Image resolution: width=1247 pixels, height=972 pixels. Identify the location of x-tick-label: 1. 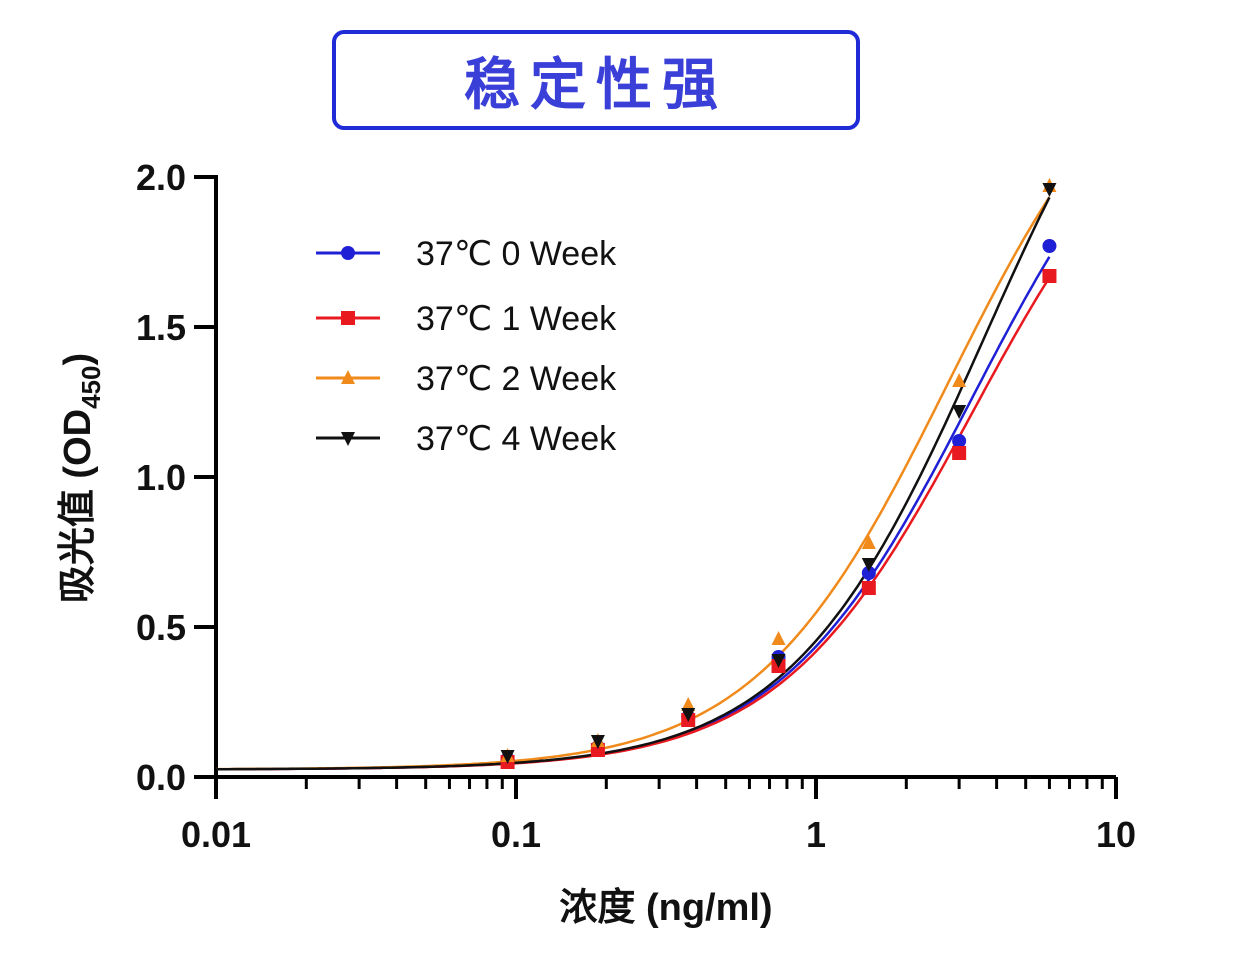
(816, 834).